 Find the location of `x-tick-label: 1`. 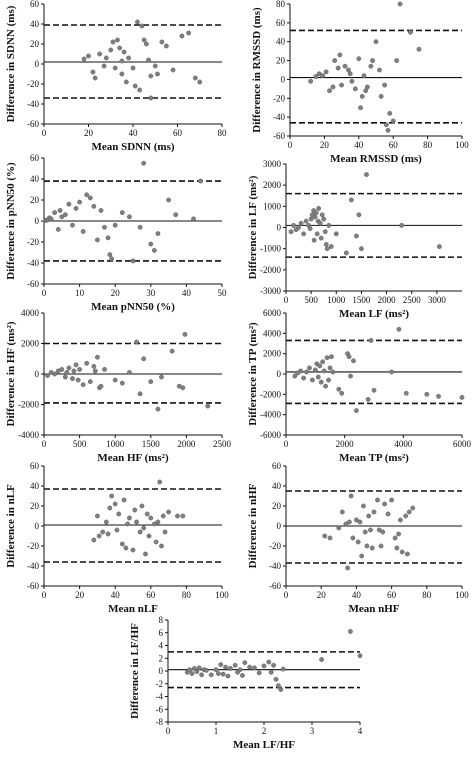

x-tick-label: 1 is located at coordinates (216, 731).